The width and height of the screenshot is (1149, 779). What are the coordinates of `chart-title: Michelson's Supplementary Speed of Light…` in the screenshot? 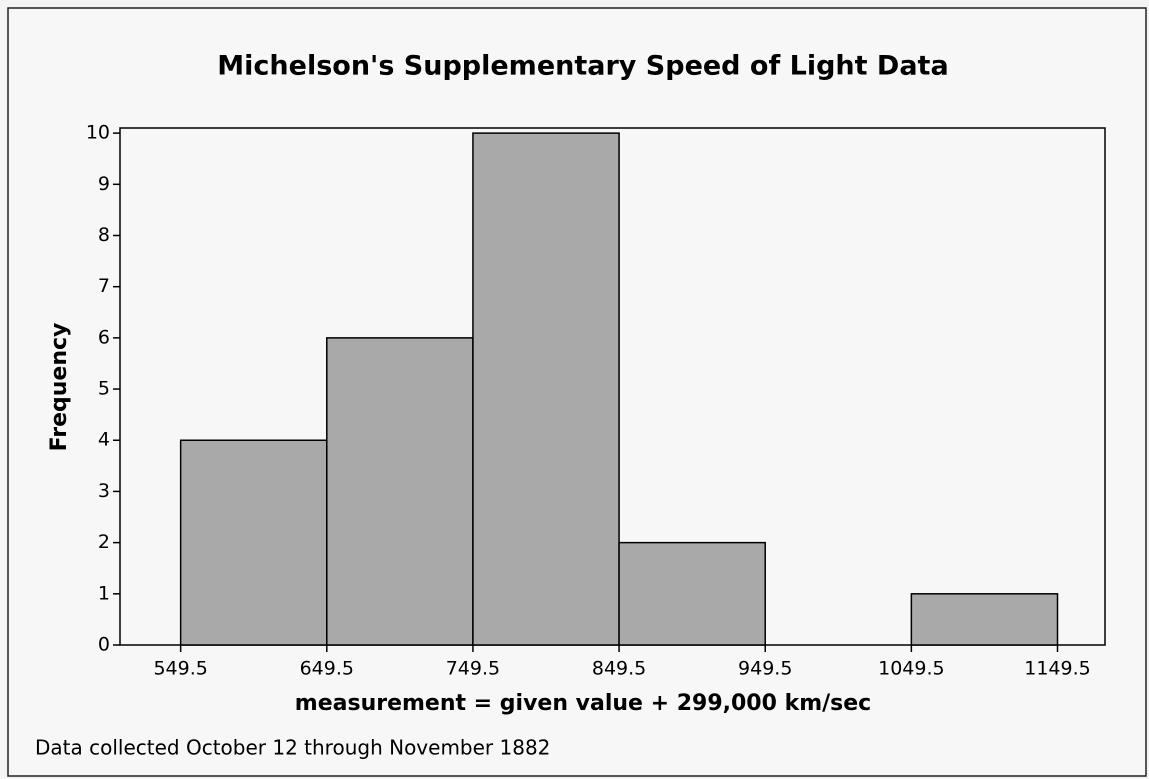 It's located at (582, 66).